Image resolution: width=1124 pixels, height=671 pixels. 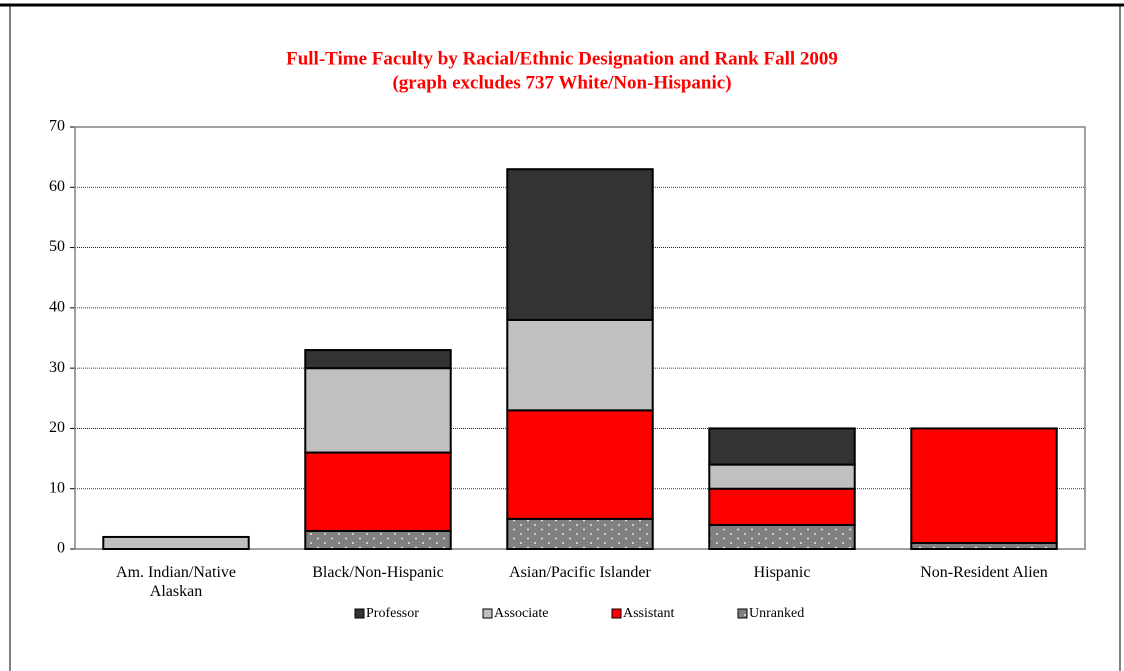 I want to click on y-tick-label: 40, so click(x=57, y=307).